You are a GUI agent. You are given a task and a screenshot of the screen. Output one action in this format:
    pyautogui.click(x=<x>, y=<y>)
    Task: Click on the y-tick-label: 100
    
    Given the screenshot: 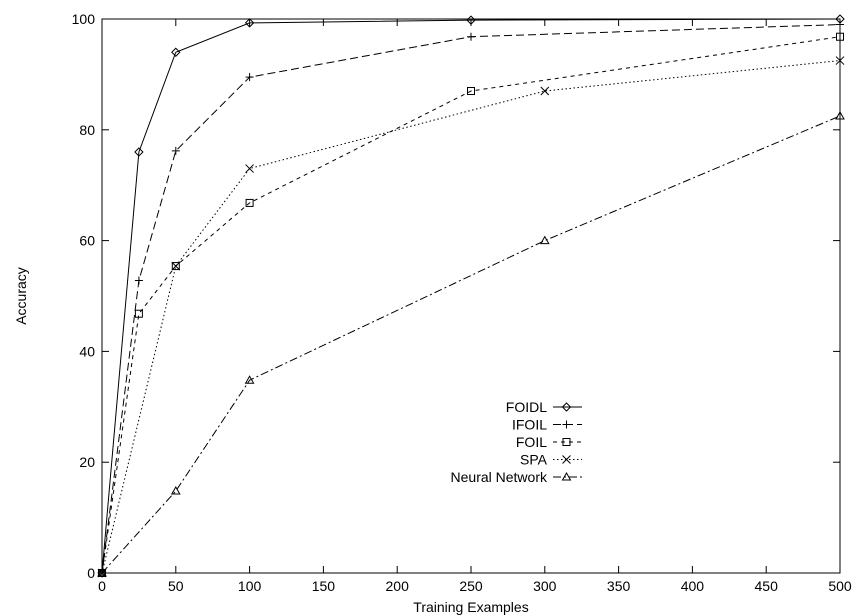 What is the action you would take?
    pyautogui.click(x=84, y=19)
    